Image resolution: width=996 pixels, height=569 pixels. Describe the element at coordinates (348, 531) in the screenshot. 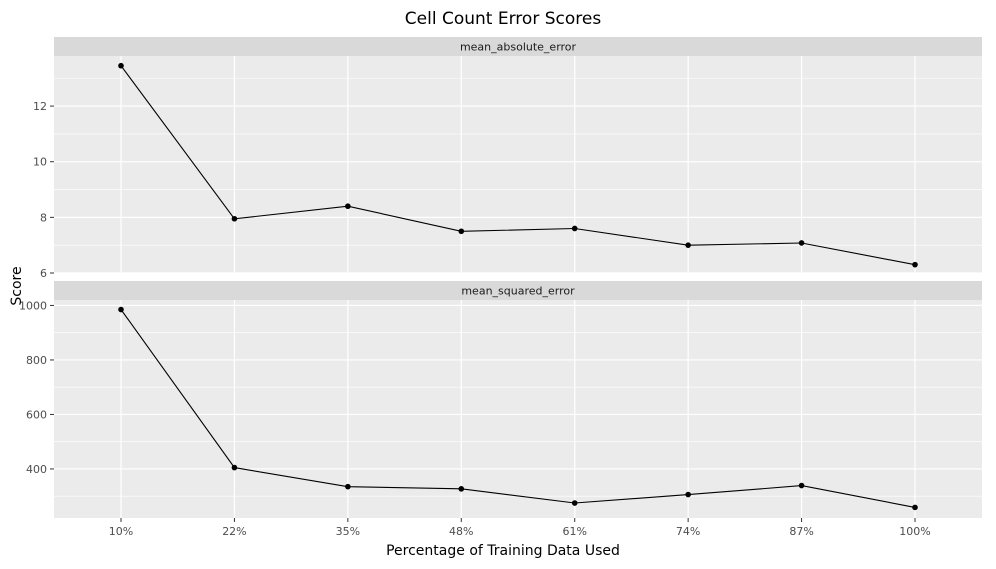

I see `x-tick-label: 35%` at that location.